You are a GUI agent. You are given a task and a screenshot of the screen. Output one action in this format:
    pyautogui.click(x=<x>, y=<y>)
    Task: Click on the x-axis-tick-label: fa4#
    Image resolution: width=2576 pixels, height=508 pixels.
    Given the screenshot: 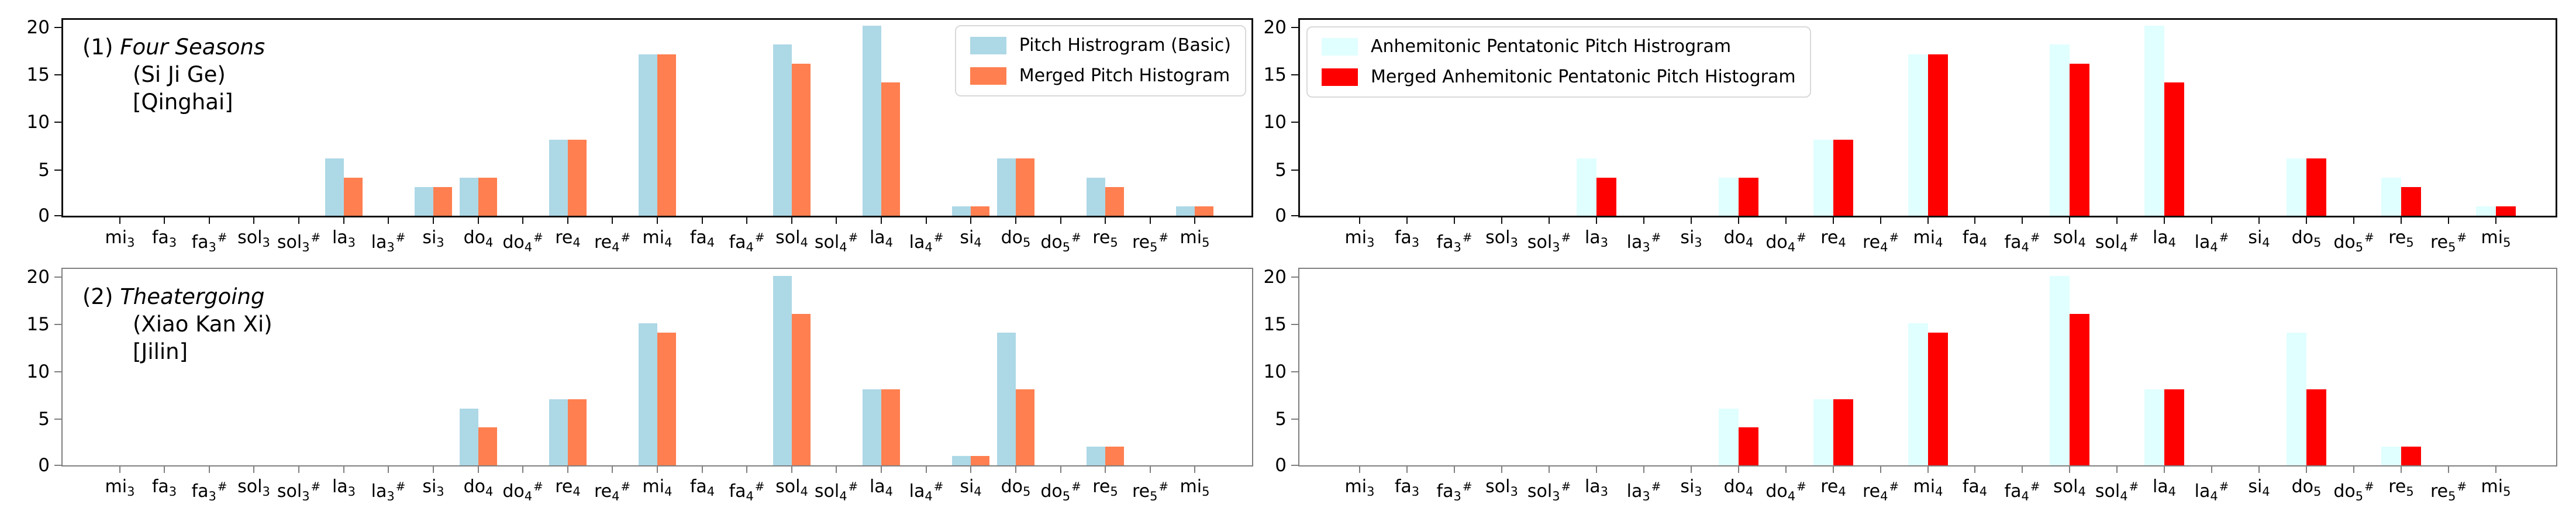 What is the action you would take?
    pyautogui.click(x=2022, y=488)
    